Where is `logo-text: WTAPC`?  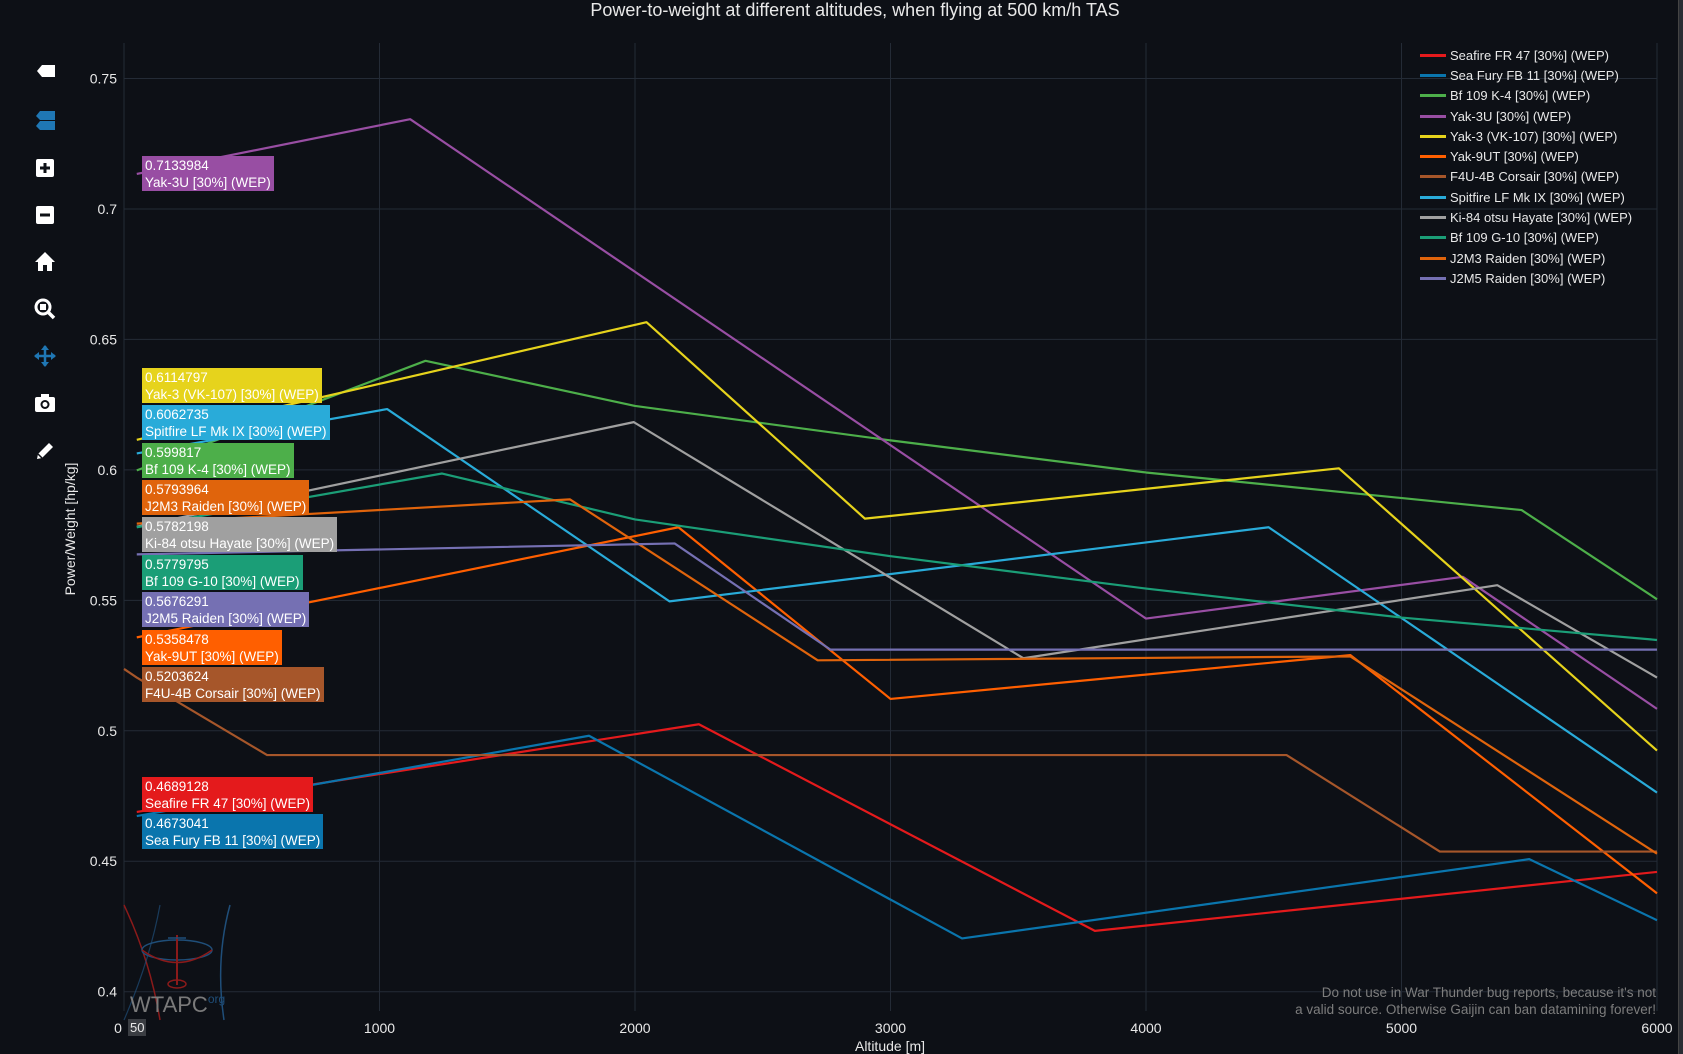
logo-text: WTAPC is located at coordinates (169, 1004).